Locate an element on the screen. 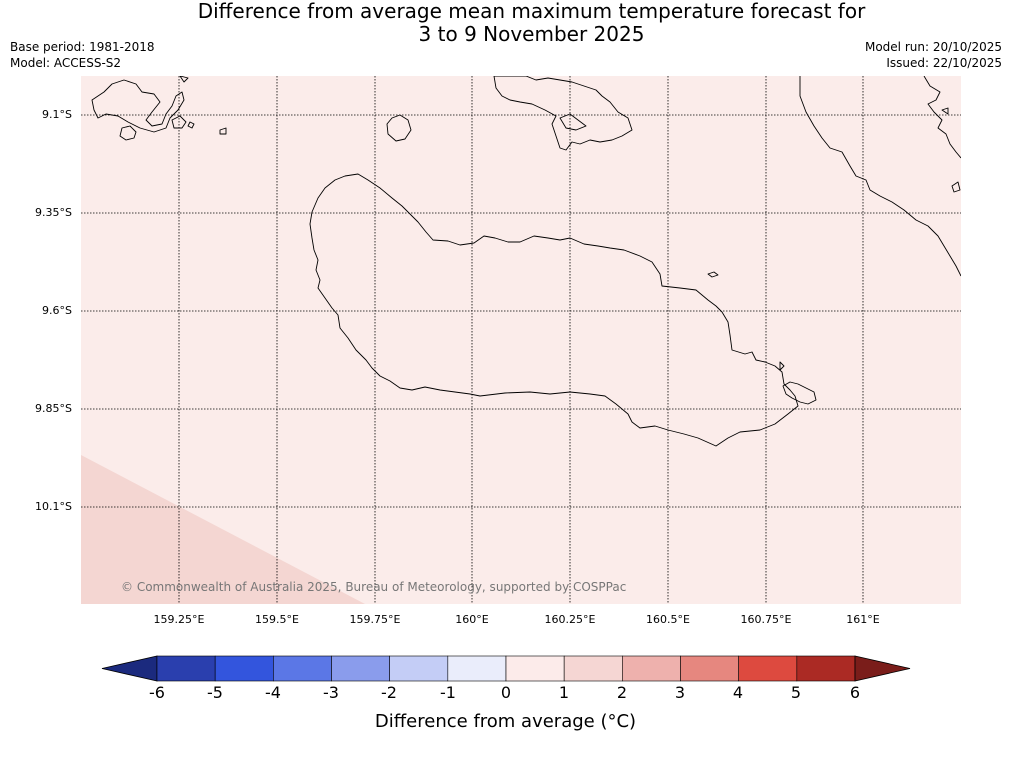  lower-left-anomaly-region is located at coordinates (223, 529).